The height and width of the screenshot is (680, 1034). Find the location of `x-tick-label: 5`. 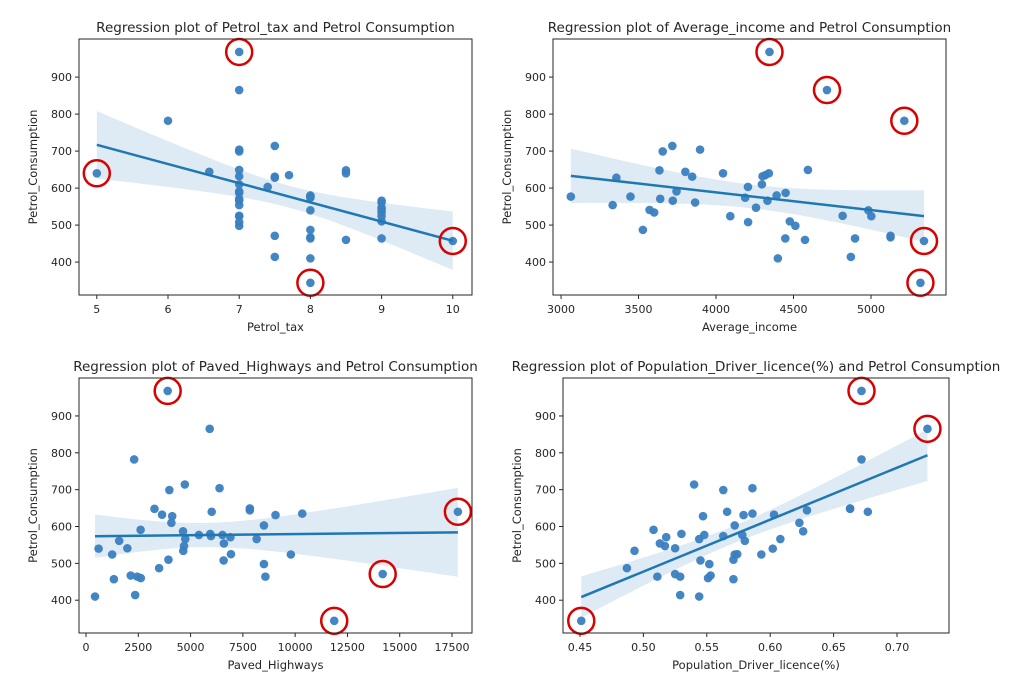

x-tick-label: 5 is located at coordinates (96, 309).